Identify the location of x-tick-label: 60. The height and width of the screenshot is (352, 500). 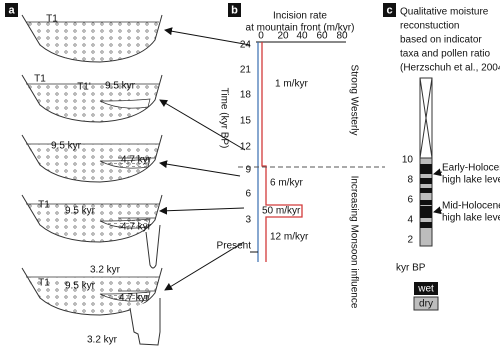
(322, 36).